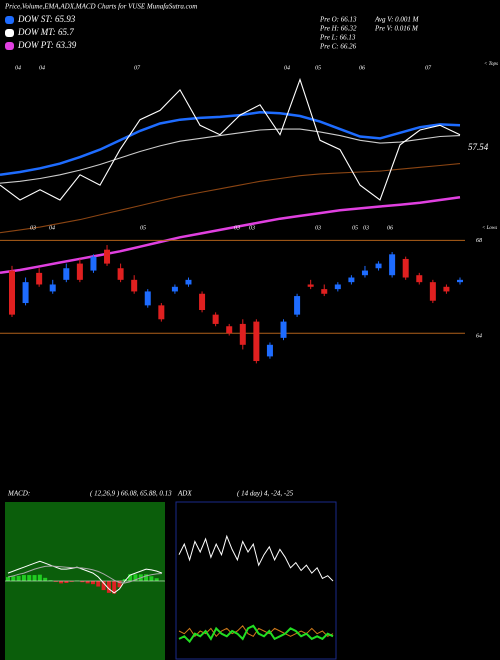 The height and width of the screenshot is (660, 500). Describe the element at coordinates (397, 20) in the screenshot. I see `info-label: Avg V: 0.001 M` at that location.